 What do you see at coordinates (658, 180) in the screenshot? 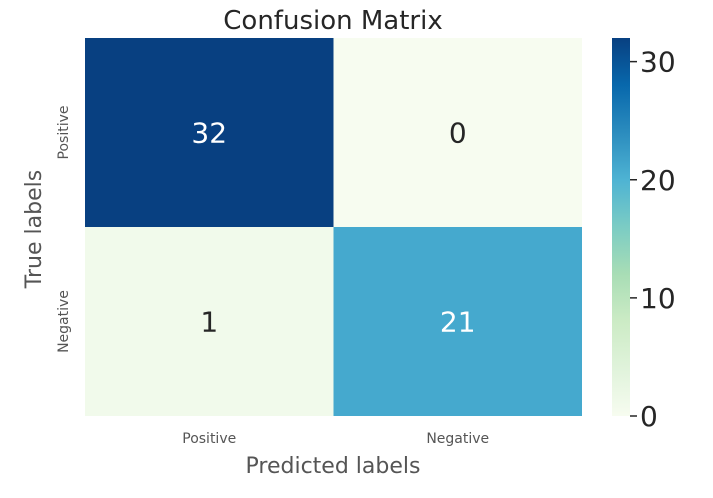
I see `colorbar-tick-label: 20` at bounding box center [658, 180].